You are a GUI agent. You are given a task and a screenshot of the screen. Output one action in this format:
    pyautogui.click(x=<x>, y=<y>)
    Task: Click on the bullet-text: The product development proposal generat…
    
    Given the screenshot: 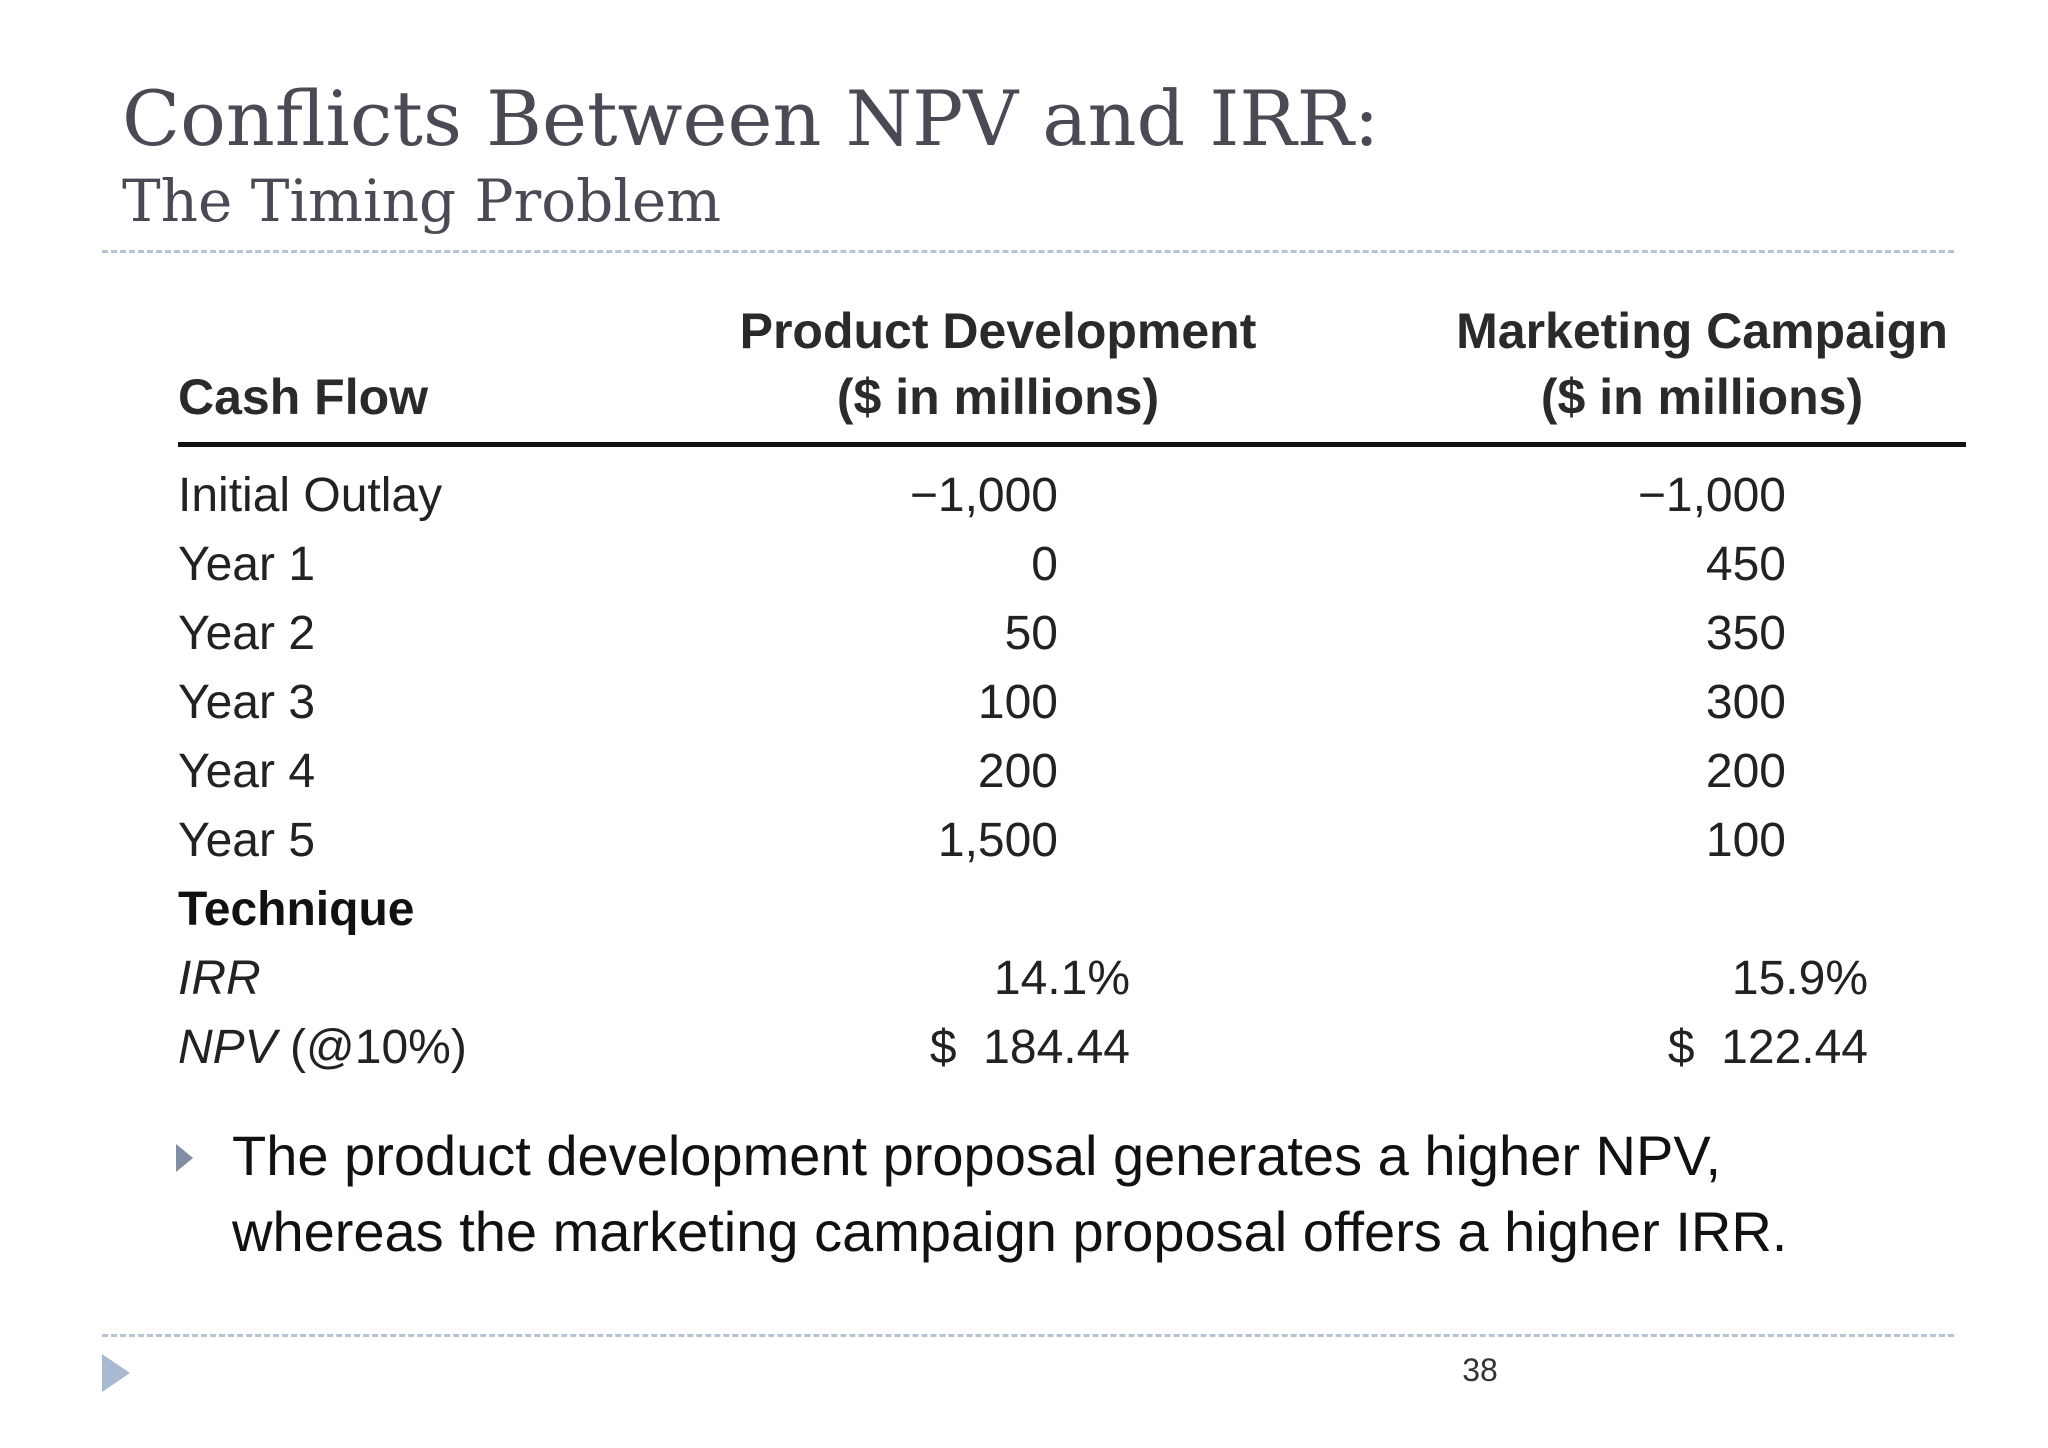 What is the action you would take?
    pyautogui.click(x=1010, y=1193)
    